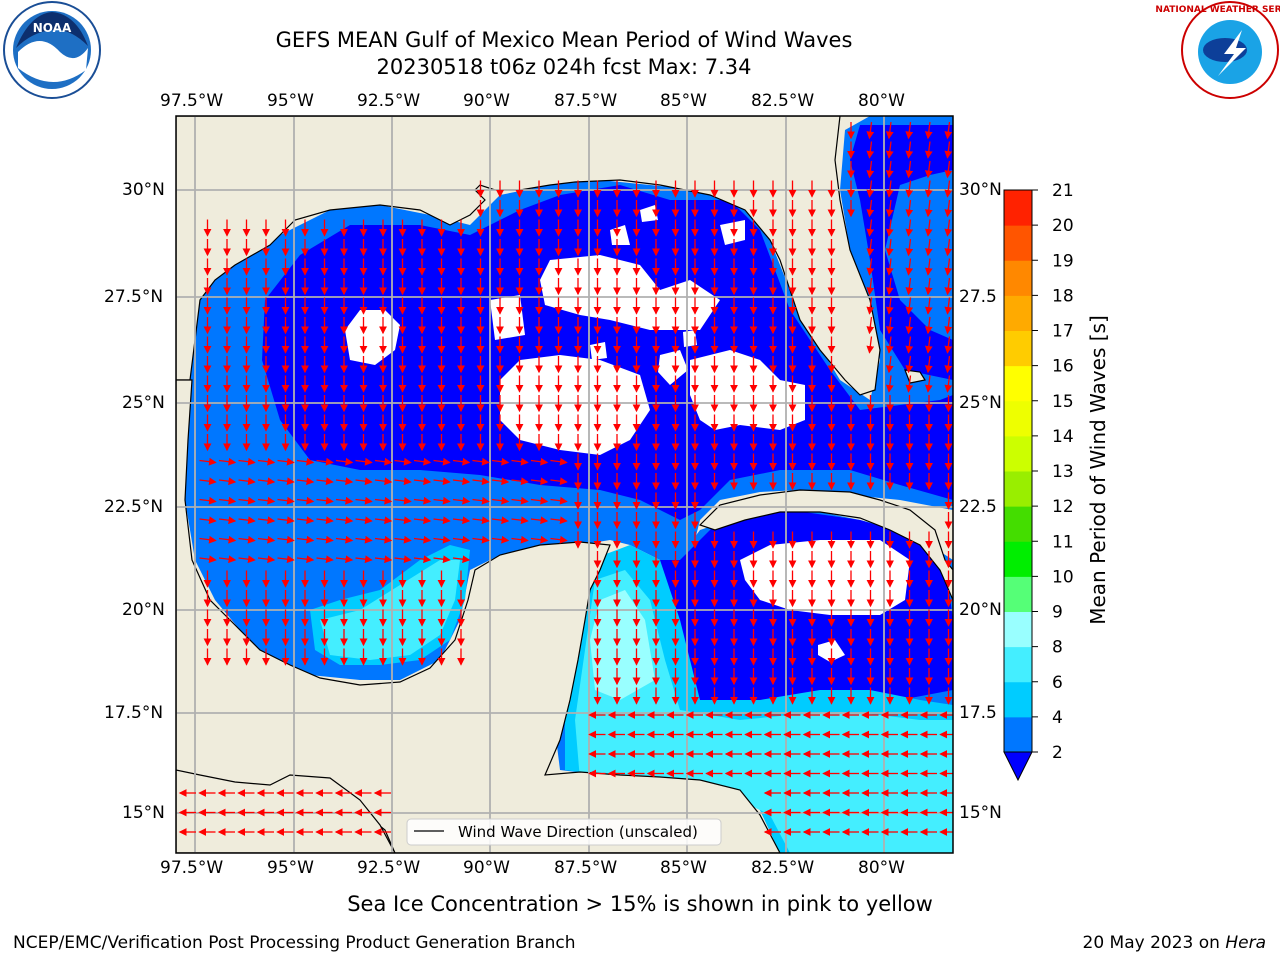 This screenshot has height=960, width=1280. What do you see at coordinates (980, 610) in the screenshot?
I see `lat-label-right: 20°N` at bounding box center [980, 610].